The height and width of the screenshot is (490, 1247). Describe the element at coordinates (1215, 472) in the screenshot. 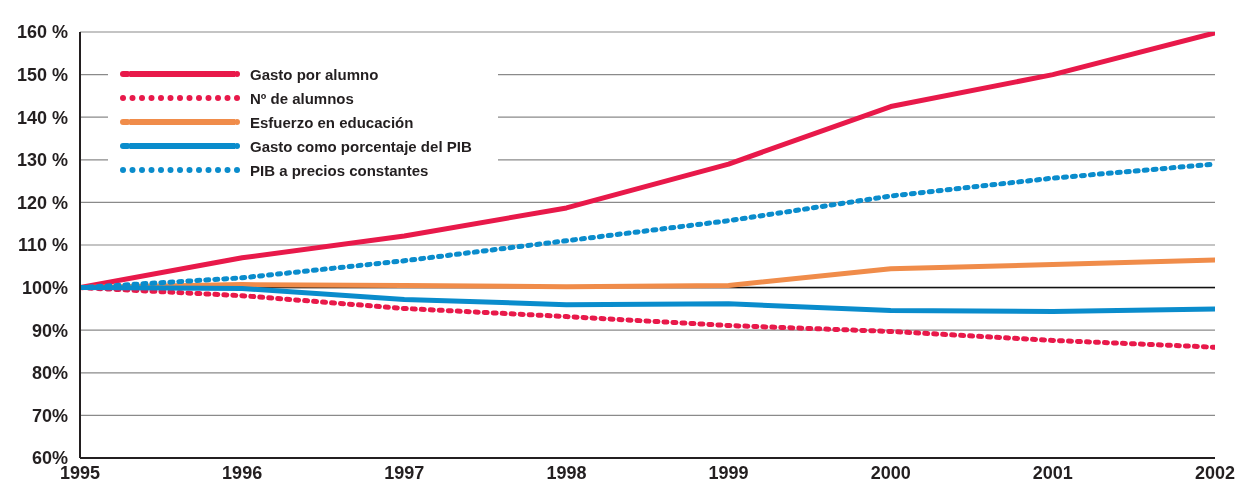

I see `x-tick-label: 2002` at that location.